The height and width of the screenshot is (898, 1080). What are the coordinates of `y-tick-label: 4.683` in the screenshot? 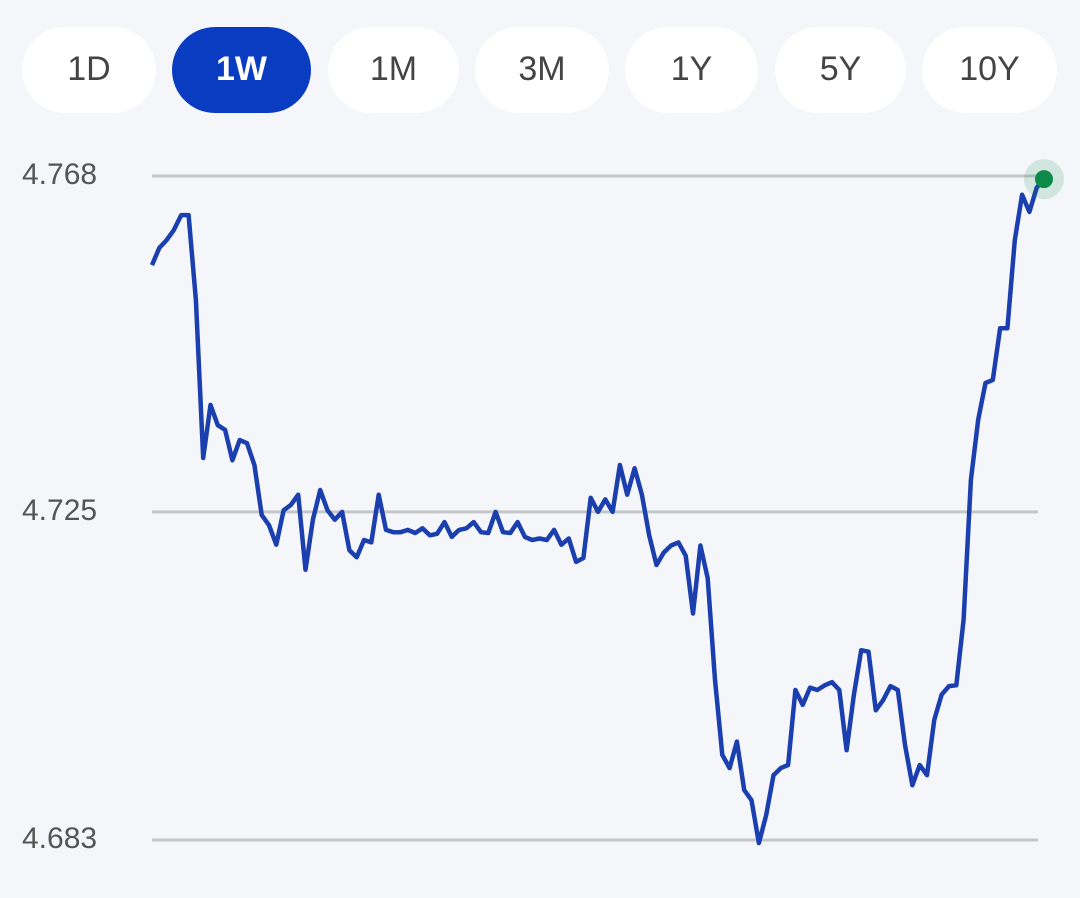 It's located at (59, 838).